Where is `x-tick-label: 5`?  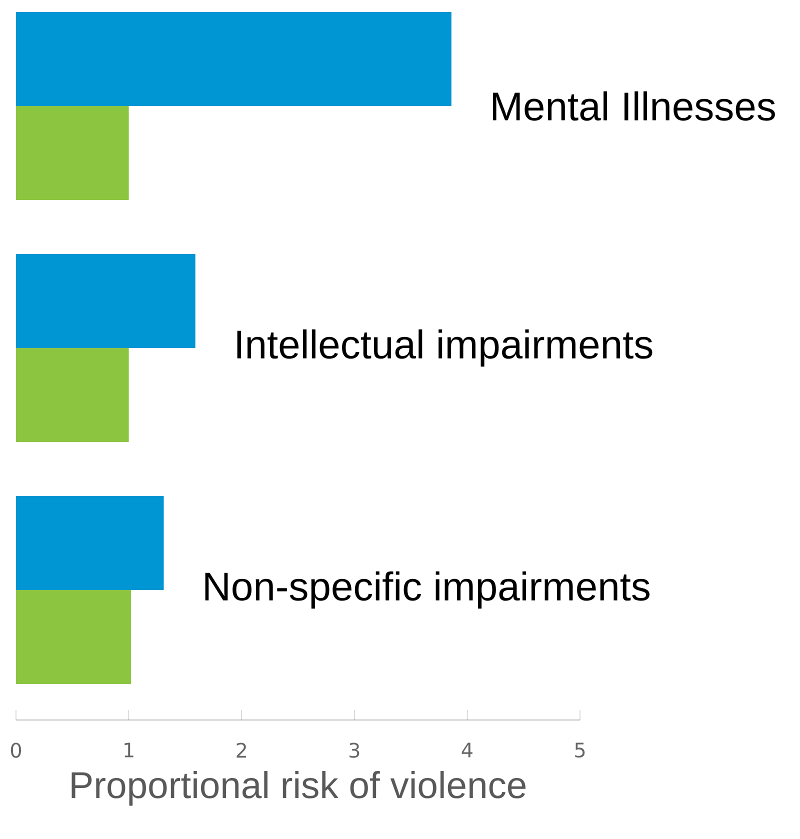 x-tick-label: 5 is located at coordinates (580, 750).